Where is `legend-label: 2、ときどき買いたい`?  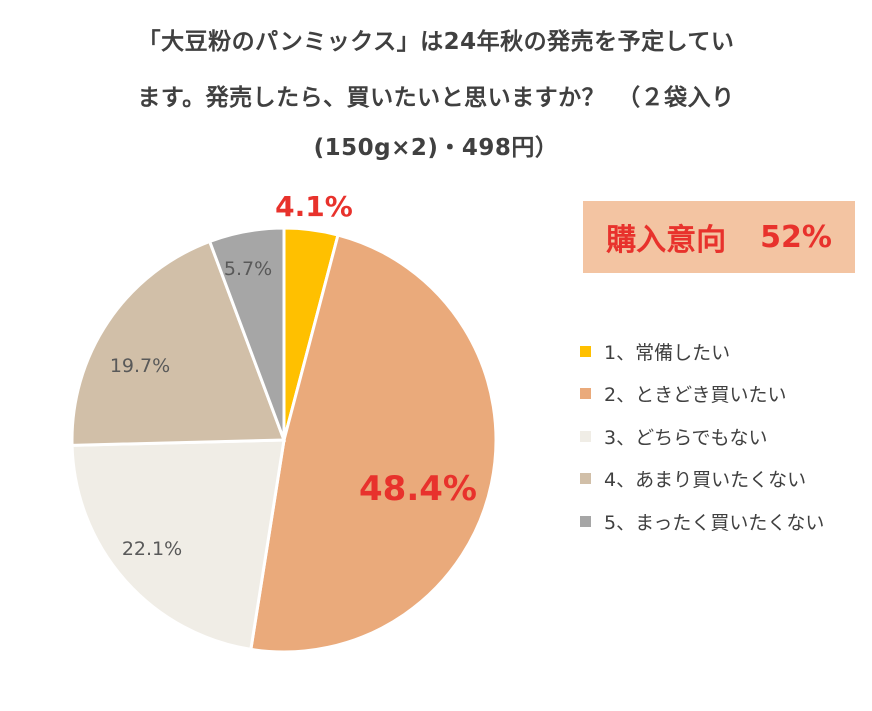 legend-label: 2、ときどき買いたい is located at coordinates (695, 395).